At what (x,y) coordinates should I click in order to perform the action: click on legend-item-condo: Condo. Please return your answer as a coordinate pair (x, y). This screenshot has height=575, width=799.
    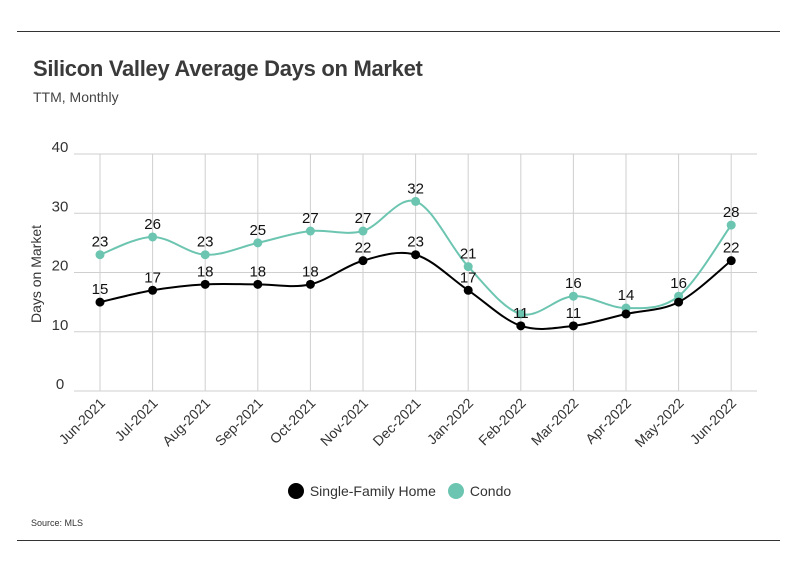
    Looking at the image, I should click on (479, 491).